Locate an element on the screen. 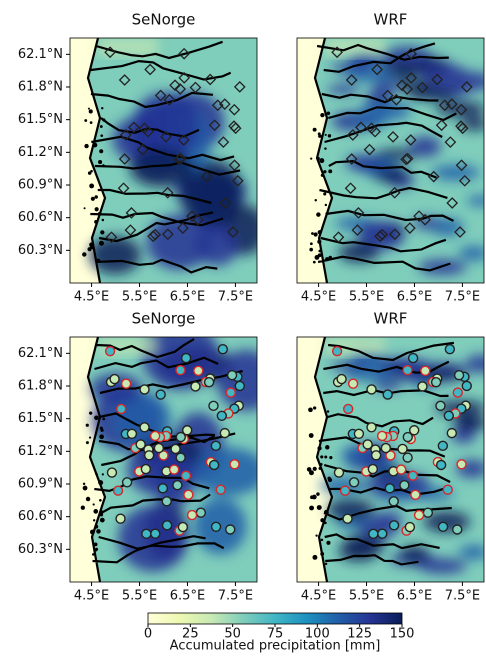 This screenshot has height=666, width=486. y-tick-label: 61.5°N is located at coordinates (40, 119).